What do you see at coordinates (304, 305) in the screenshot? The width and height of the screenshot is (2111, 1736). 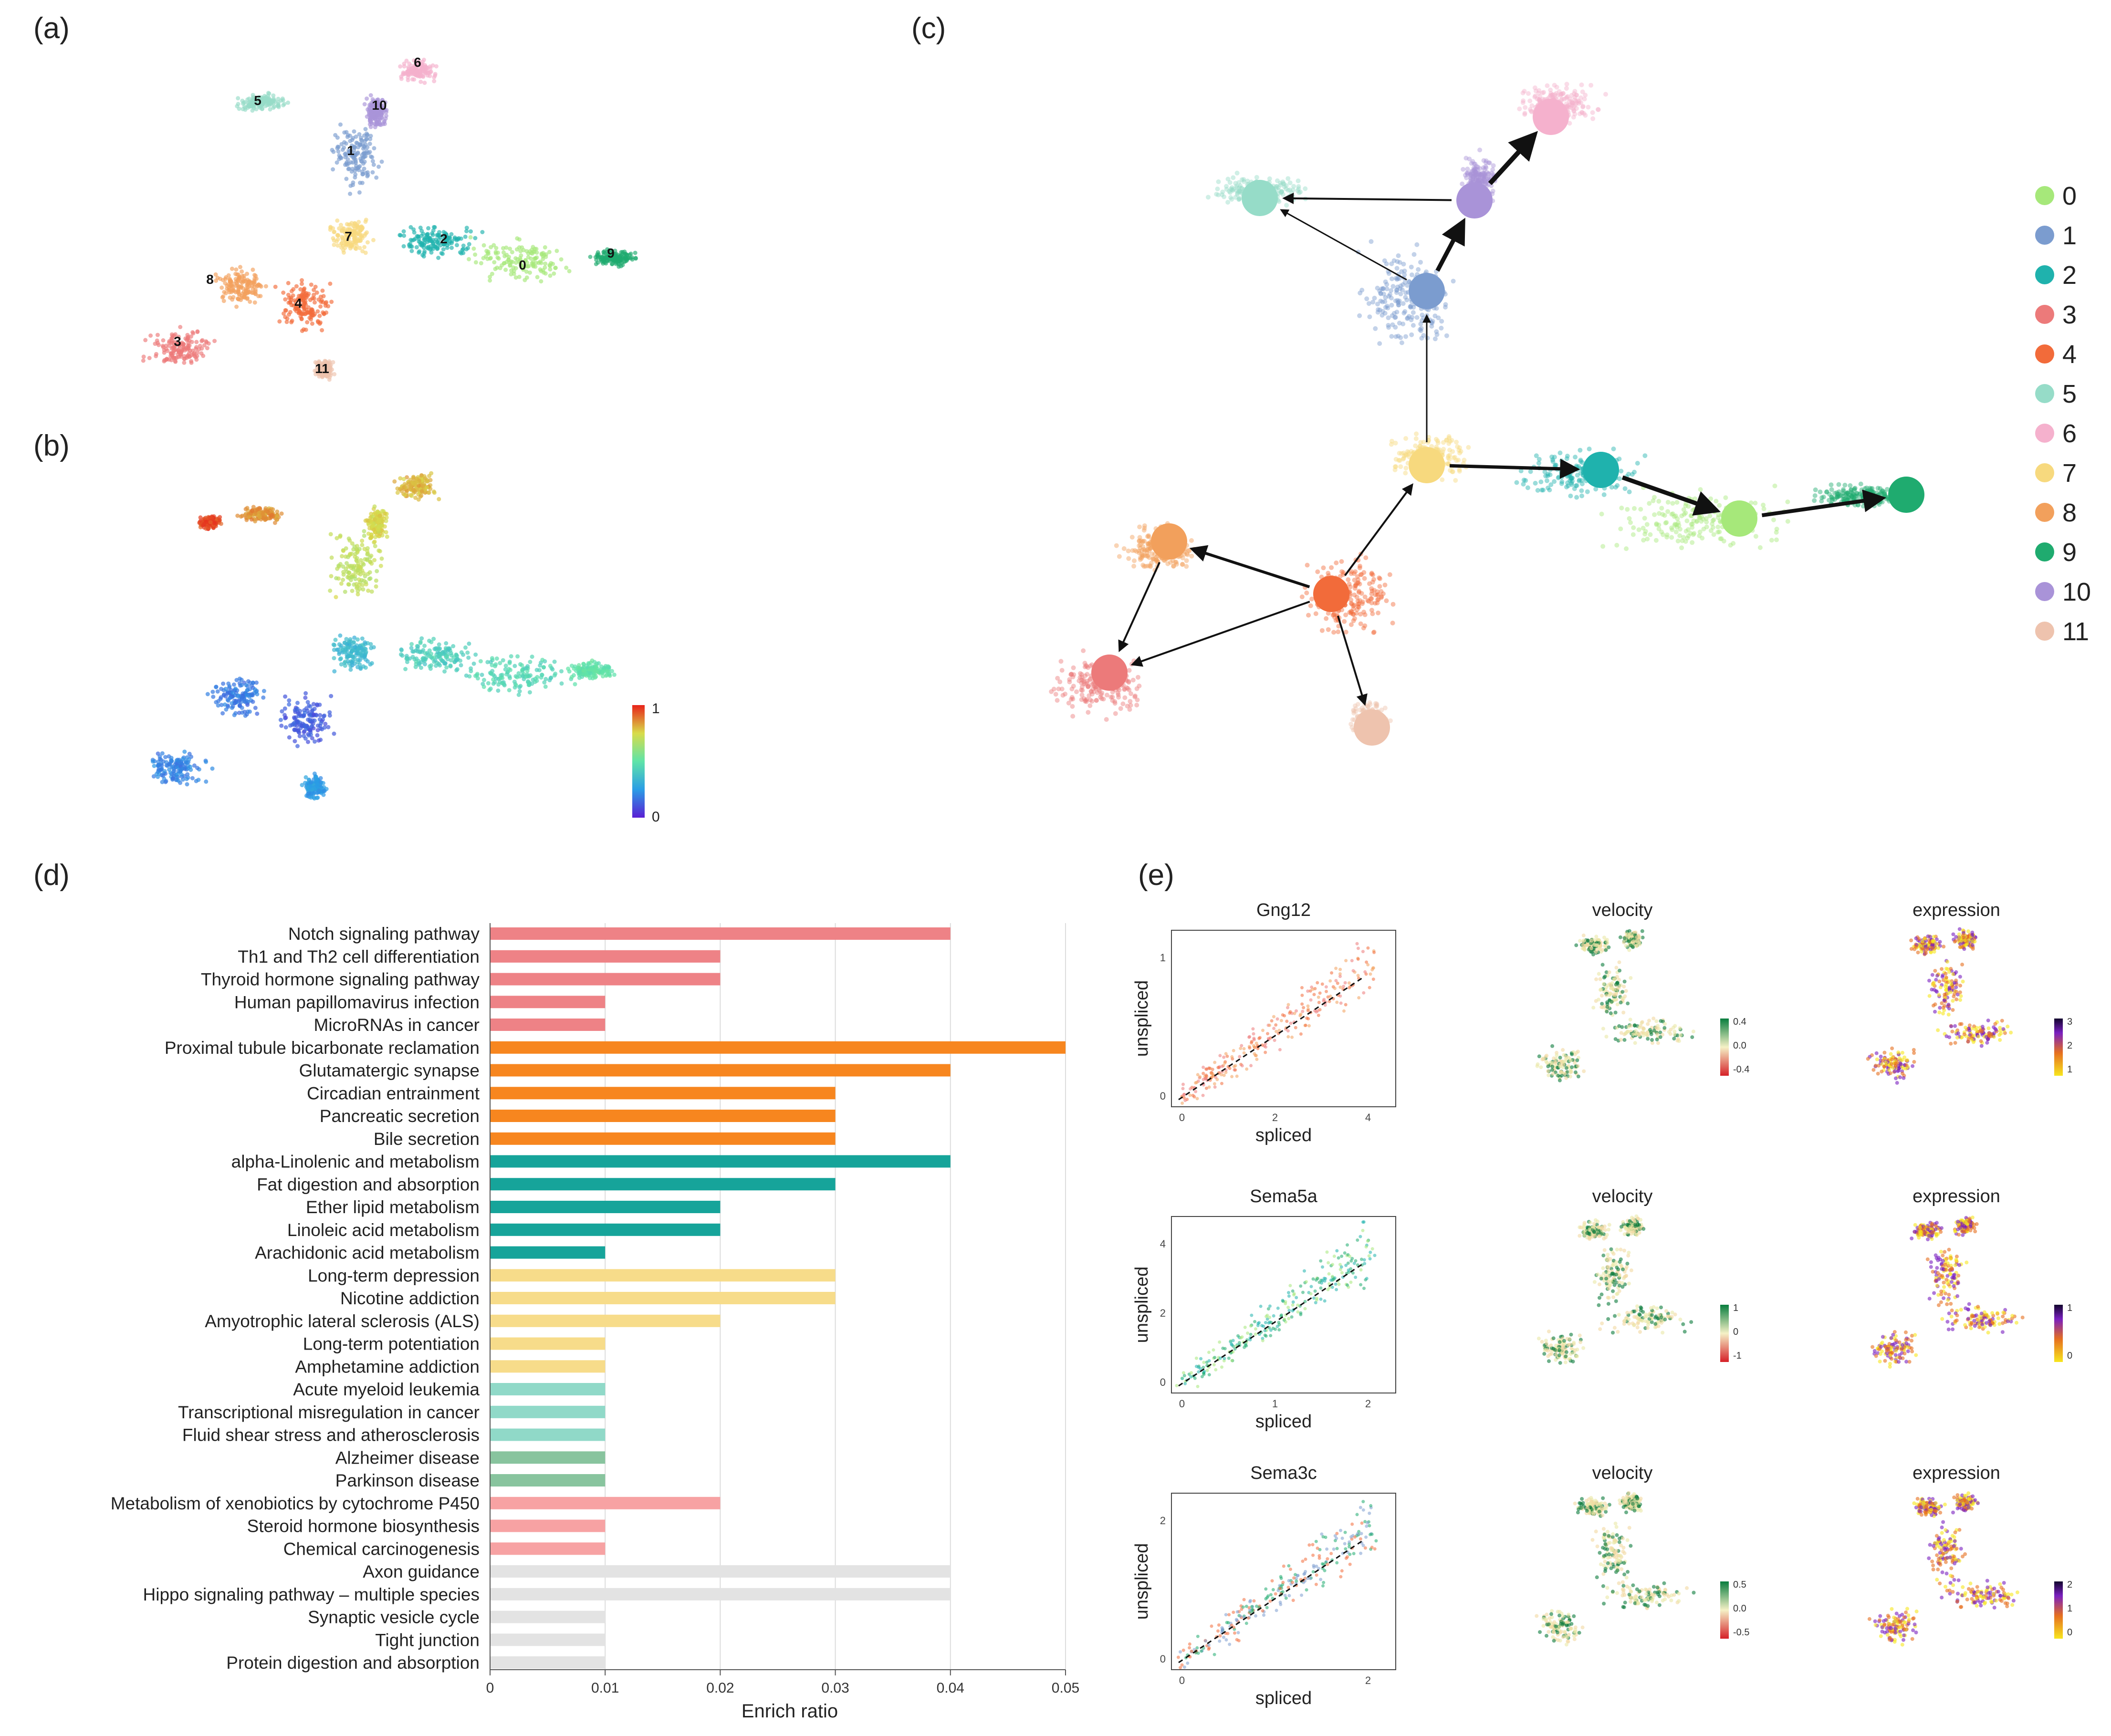 I see `cluster-4-cells` at bounding box center [304, 305].